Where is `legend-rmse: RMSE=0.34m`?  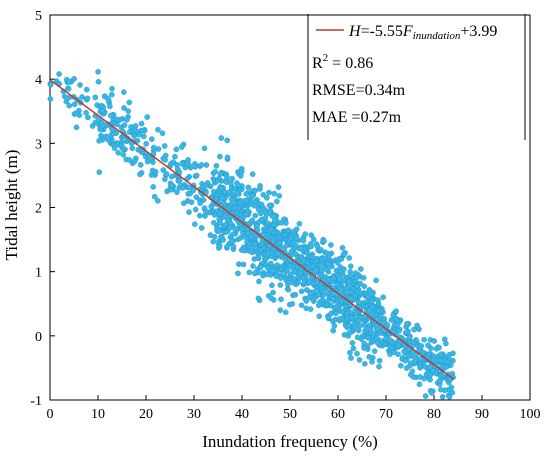
legend-rmse: RMSE=0.34m is located at coordinates (359, 90).